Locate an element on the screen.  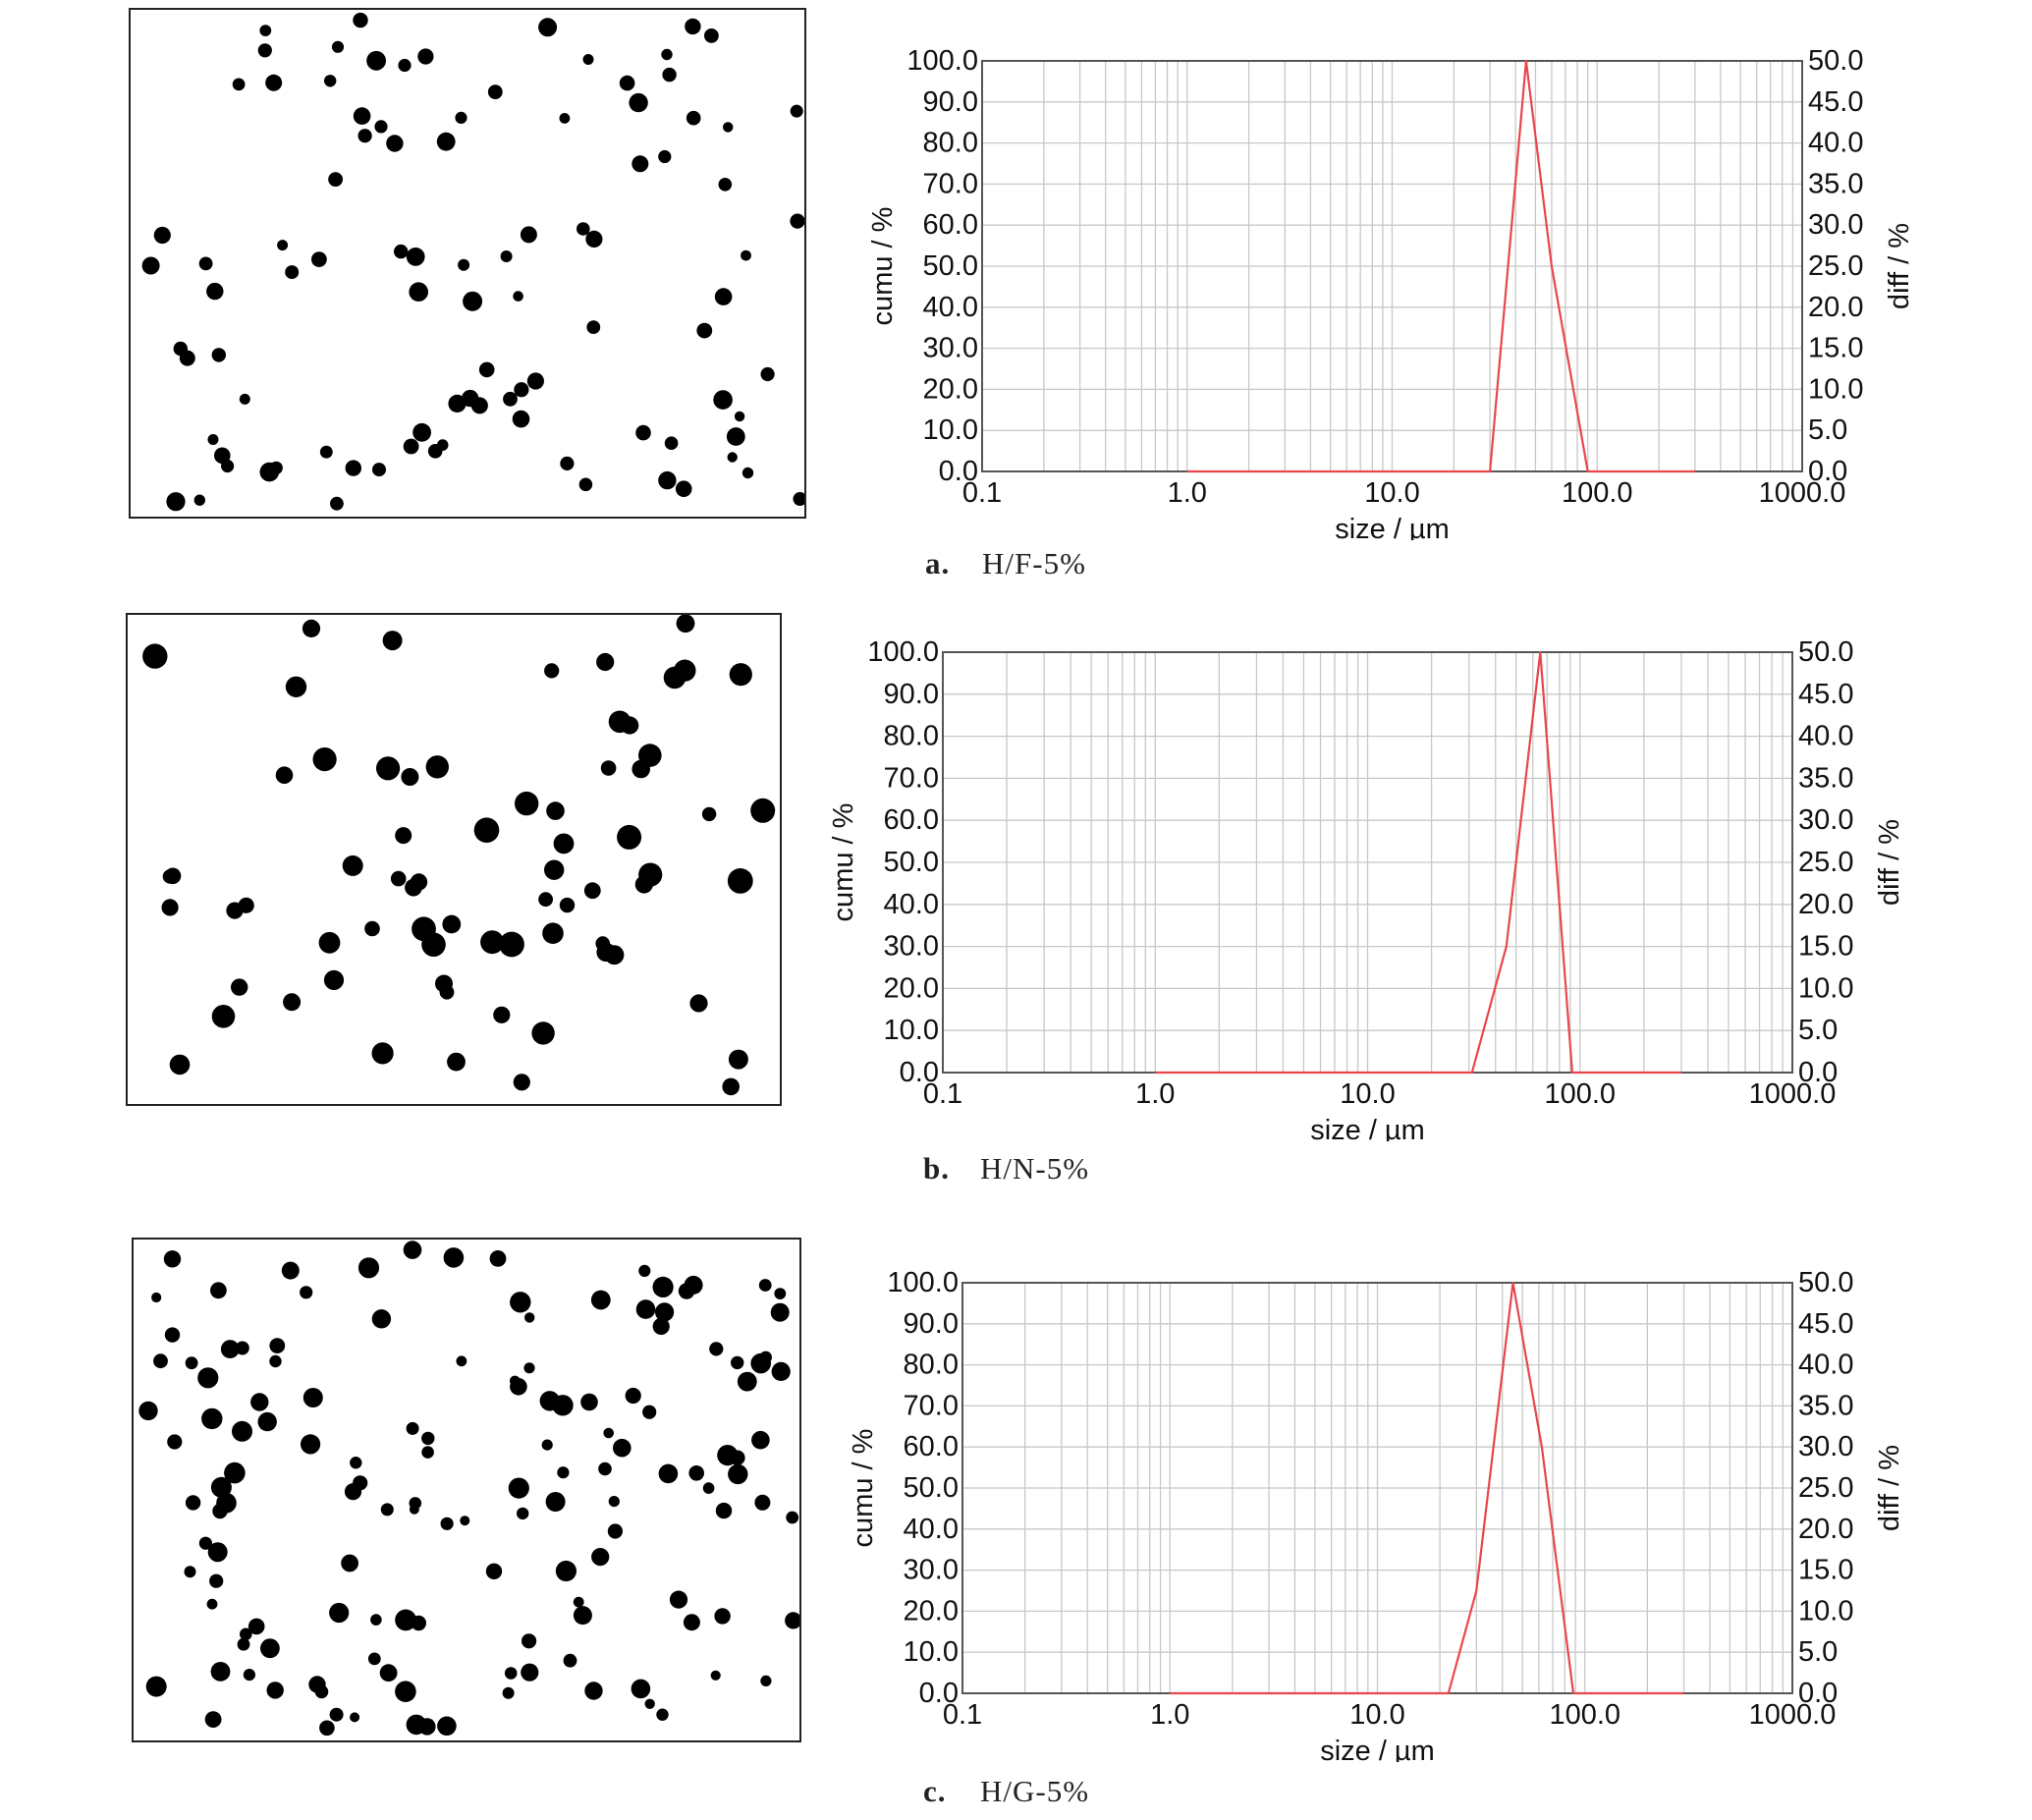
y2-tick-label: 45.0 is located at coordinates (1825, 1324).